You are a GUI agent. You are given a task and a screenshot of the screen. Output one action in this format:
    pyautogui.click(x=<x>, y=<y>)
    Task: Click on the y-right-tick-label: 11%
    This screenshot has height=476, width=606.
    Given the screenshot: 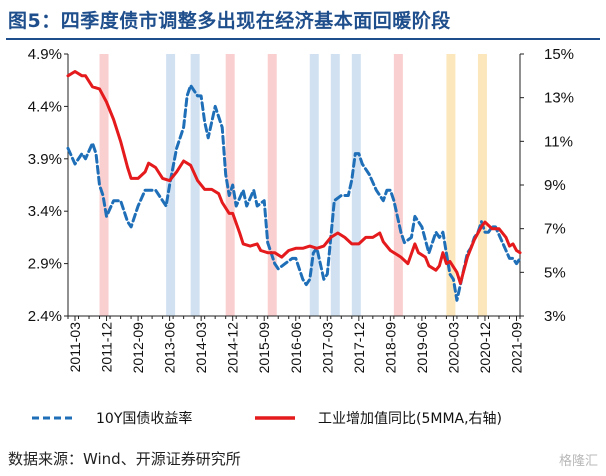 What is the action you would take?
    pyautogui.click(x=558, y=141)
    